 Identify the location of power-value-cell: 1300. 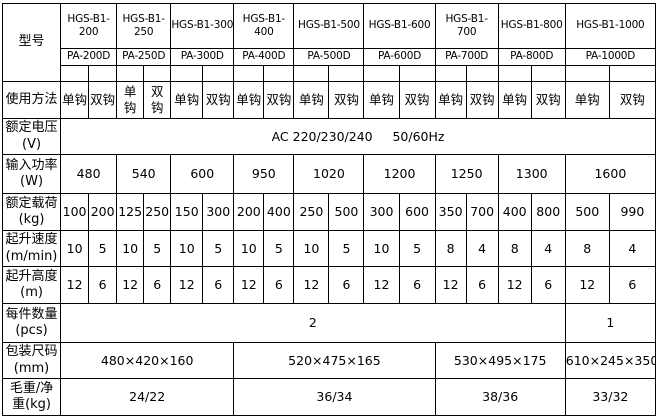
(531, 174).